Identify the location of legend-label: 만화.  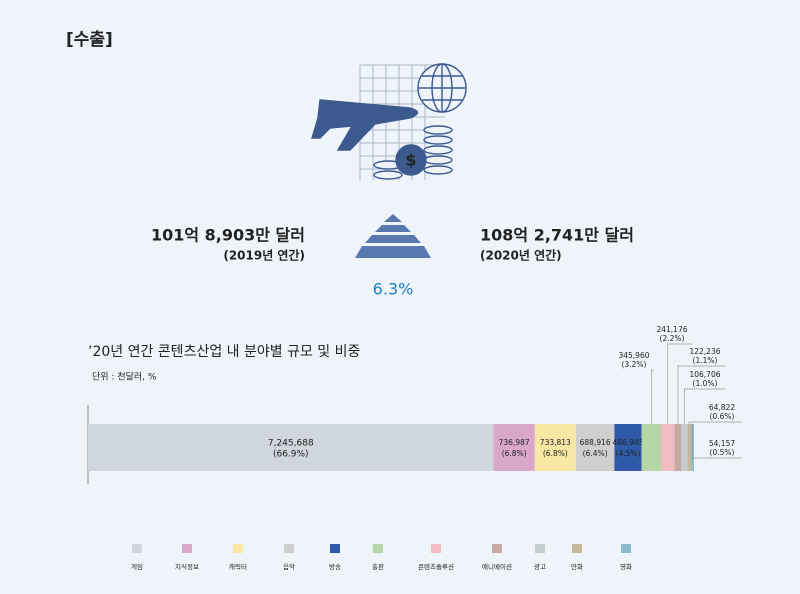
(577, 566).